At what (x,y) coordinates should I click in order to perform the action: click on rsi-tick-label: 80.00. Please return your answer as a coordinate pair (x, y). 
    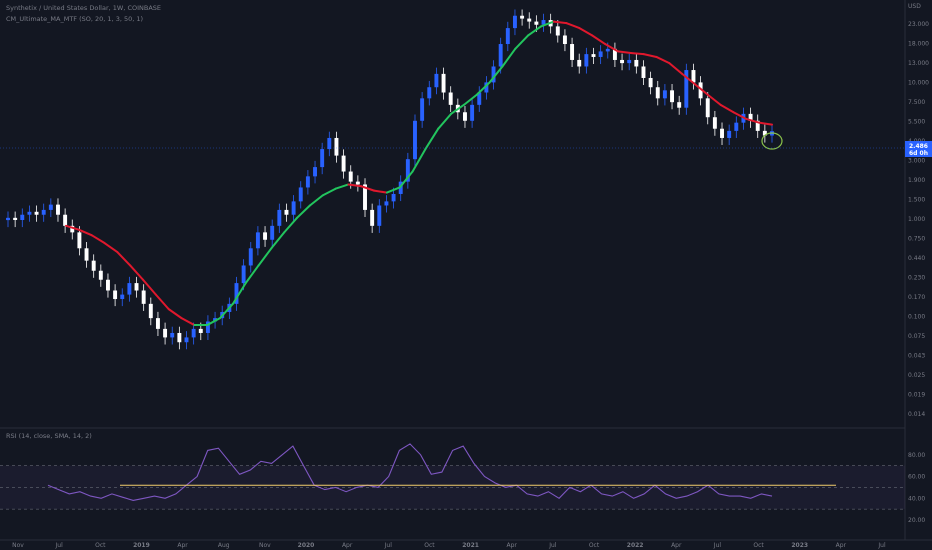
    Looking at the image, I should click on (916, 455).